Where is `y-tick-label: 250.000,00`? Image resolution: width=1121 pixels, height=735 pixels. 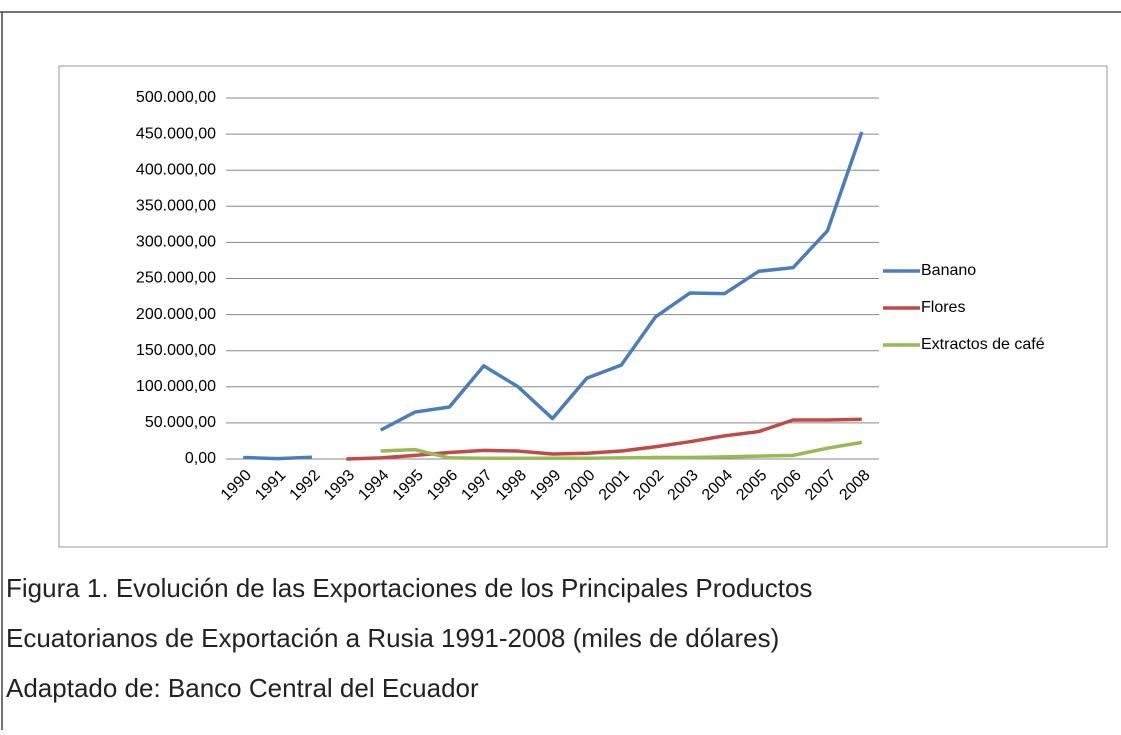 y-tick-label: 250.000,00 is located at coordinates (176, 278).